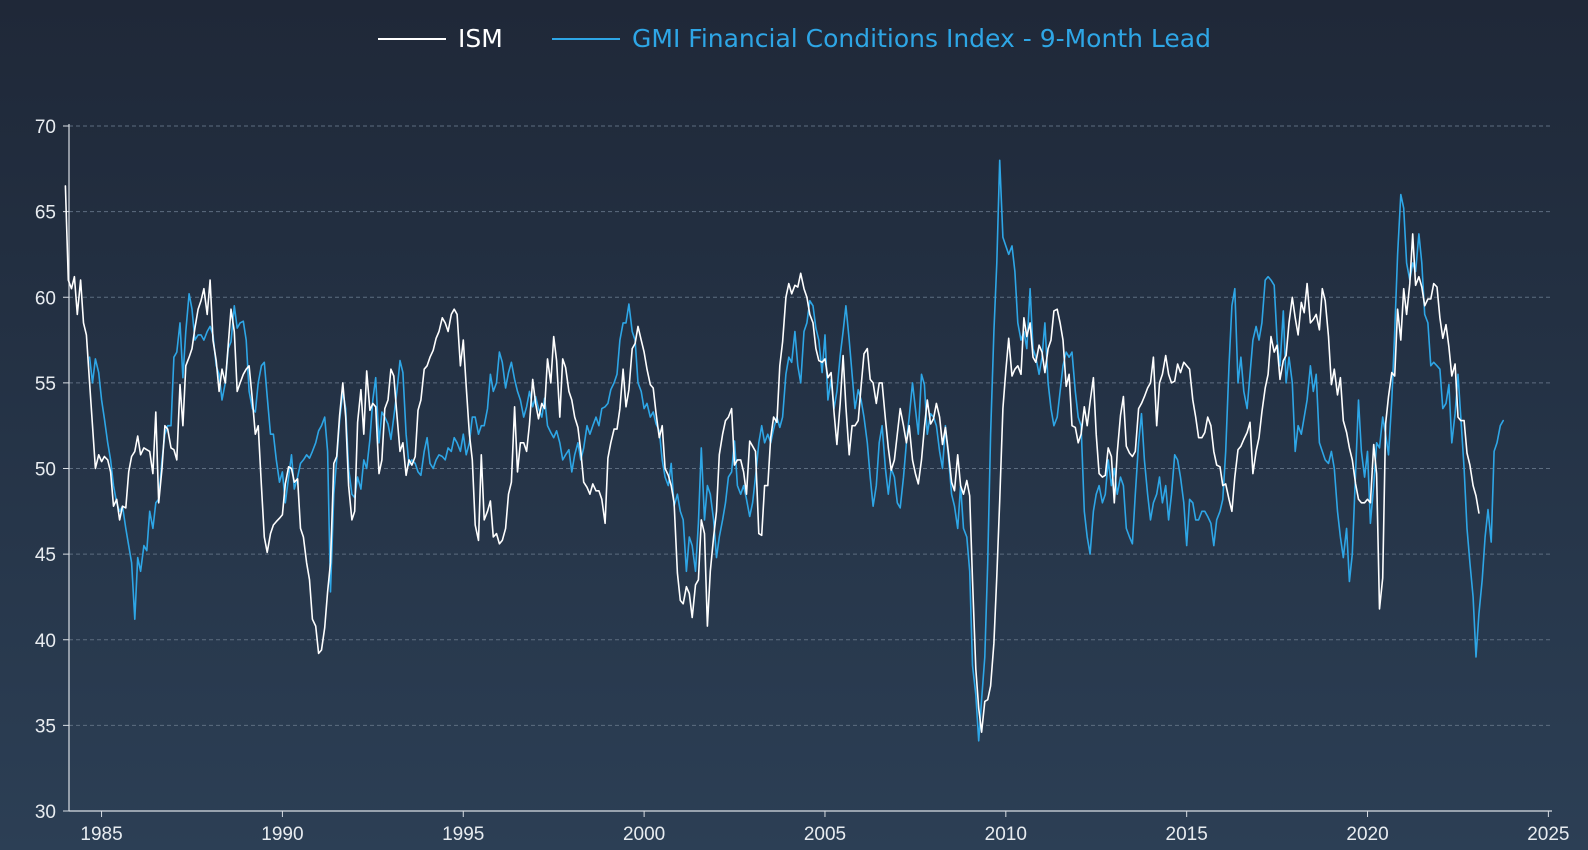 Image resolution: width=1588 pixels, height=850 pixels. I want to click on x-tick-label-2020: 2020, so click(1367, 834).